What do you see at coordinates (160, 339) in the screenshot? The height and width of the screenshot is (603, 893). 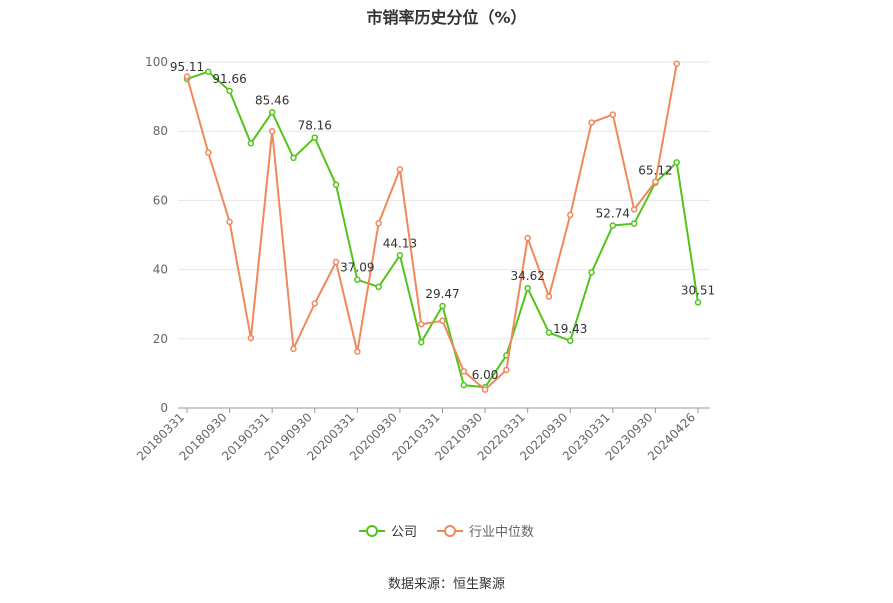 I see `y-tick-label: 20` at bounding box center [160, 339].